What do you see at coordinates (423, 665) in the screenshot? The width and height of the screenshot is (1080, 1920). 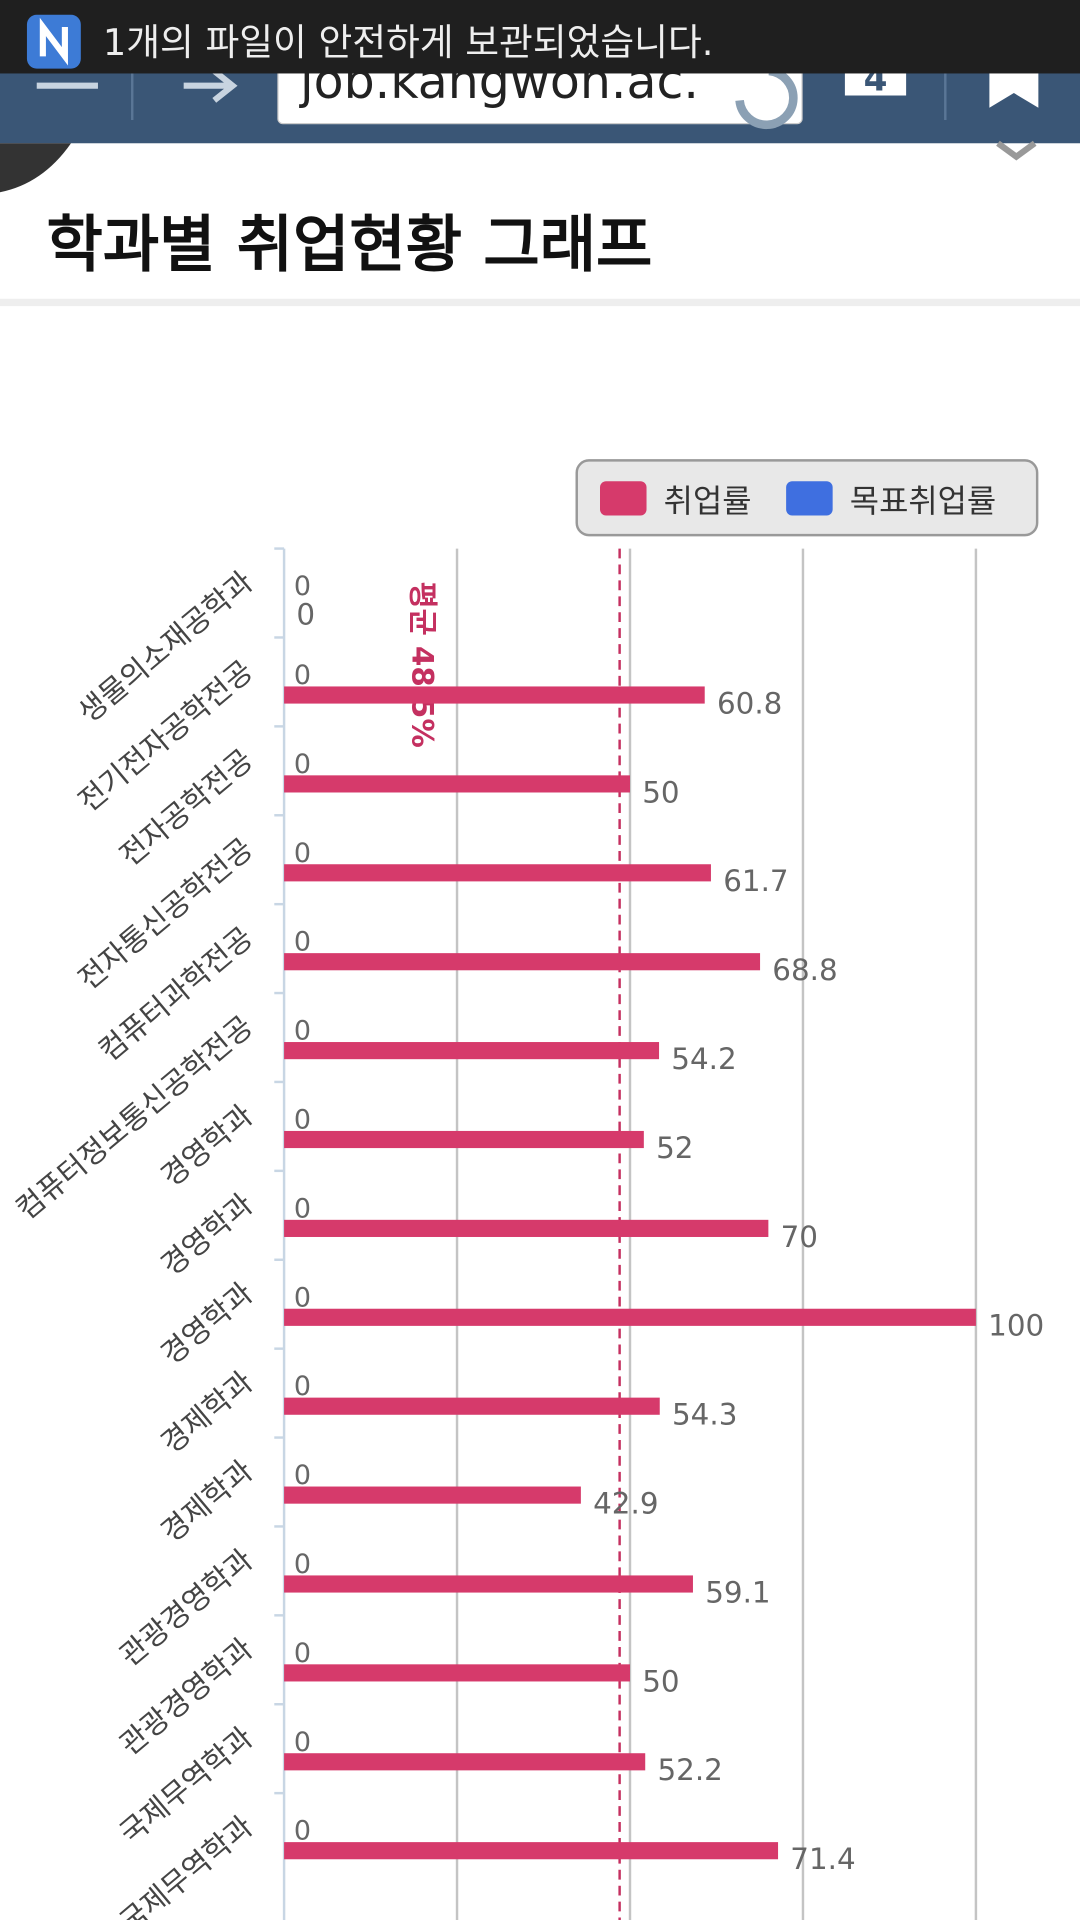 I see `average-label: 평균 48.5%` at bounding box center [423, 665].